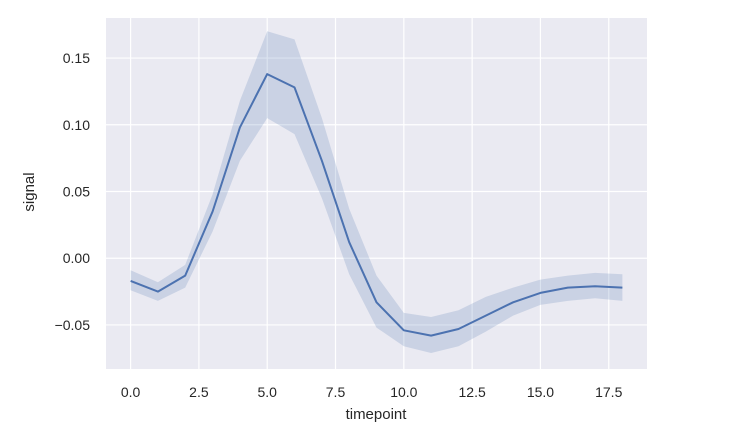 This screenshot has height=445, width=742. Describe the element at coordinates (73, 325) in the screenshot. I see `y-tick-label: −0.05` at that location.